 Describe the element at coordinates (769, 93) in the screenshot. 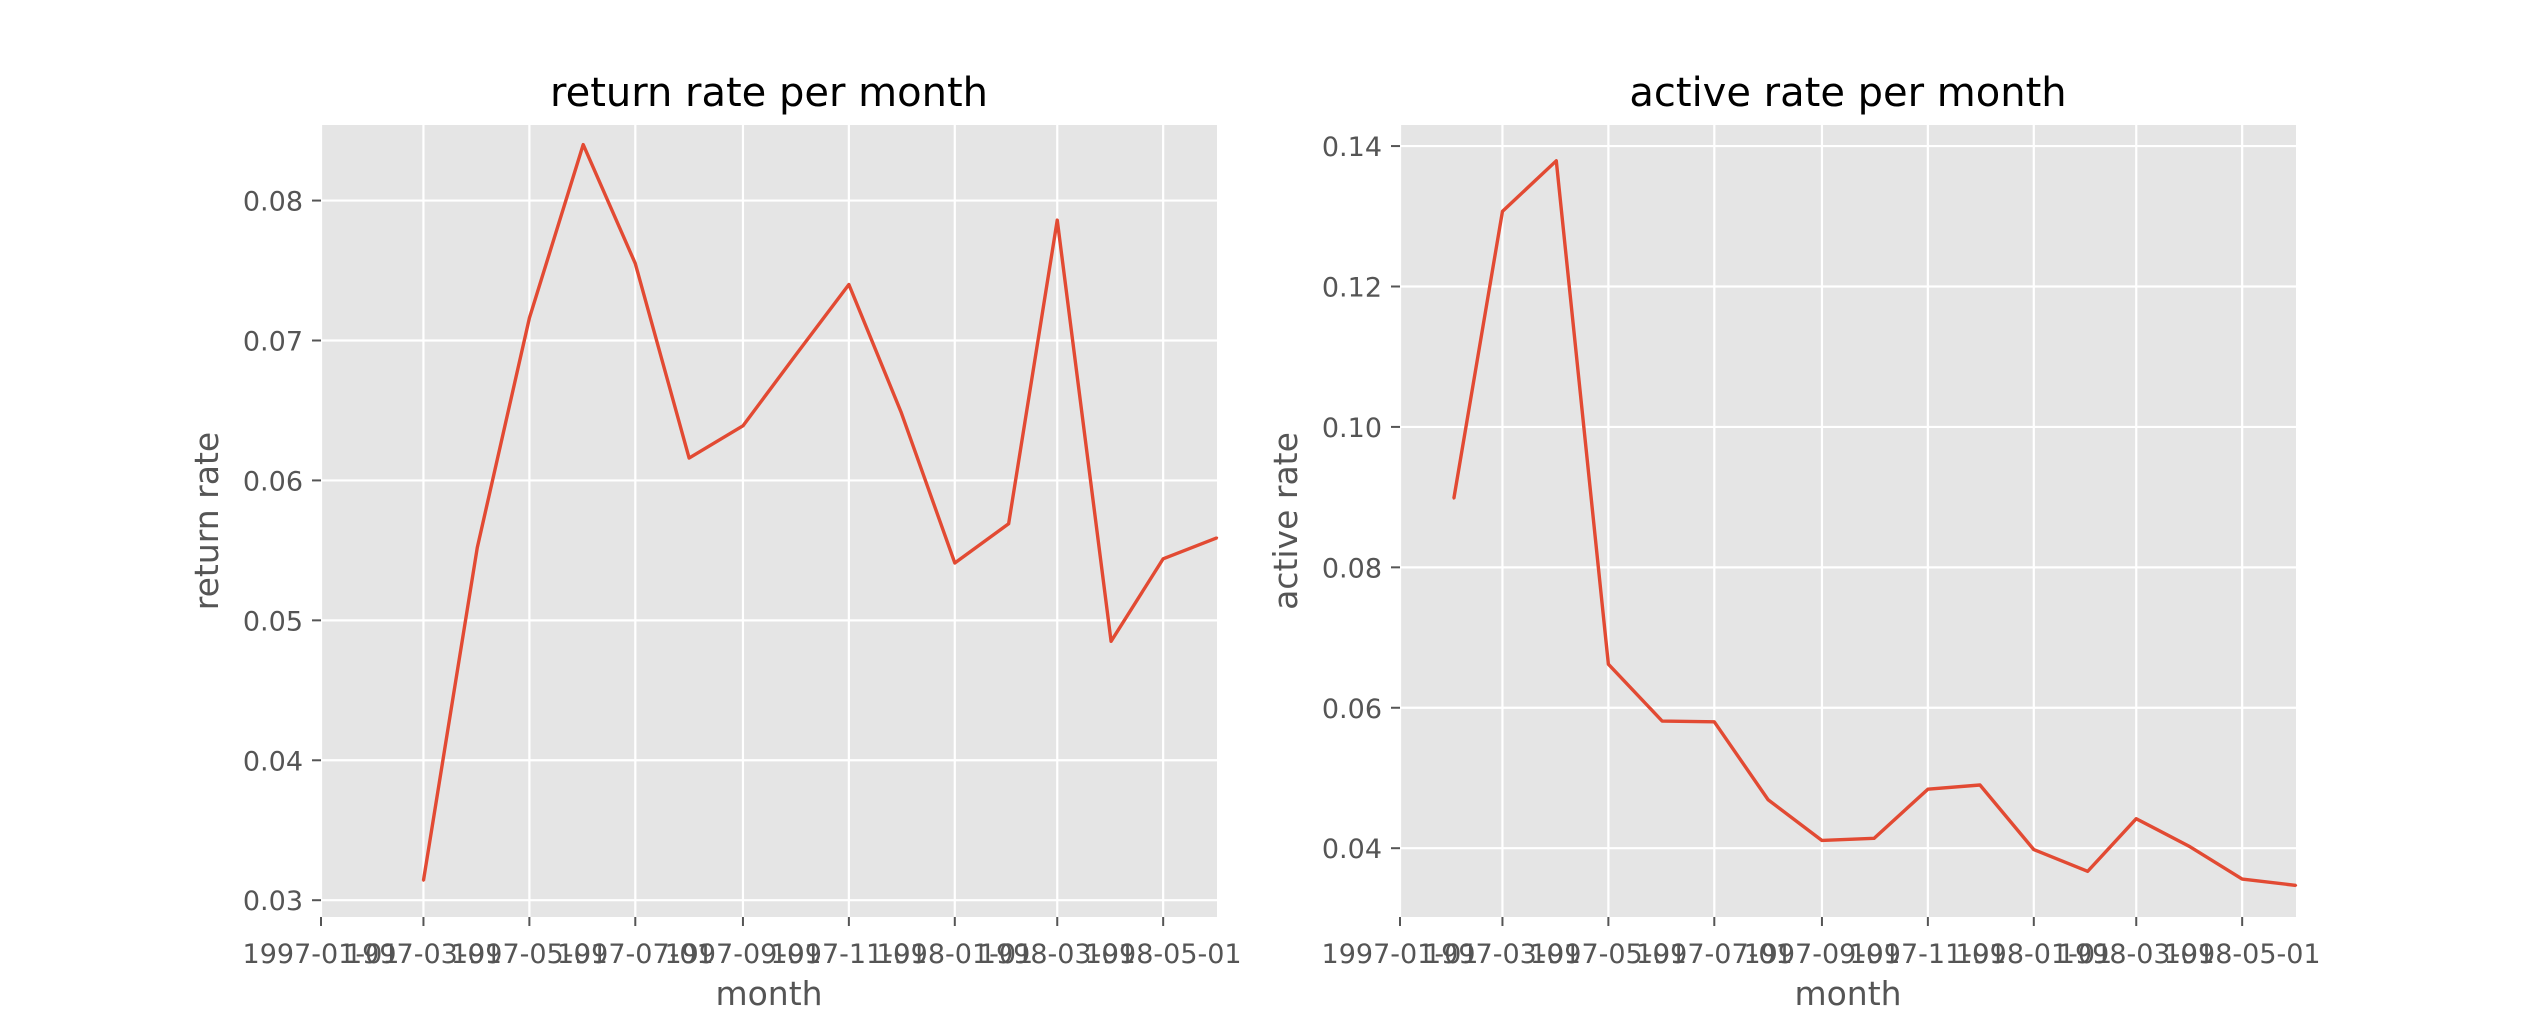

I see `chart-title: return rate per month` at that location.